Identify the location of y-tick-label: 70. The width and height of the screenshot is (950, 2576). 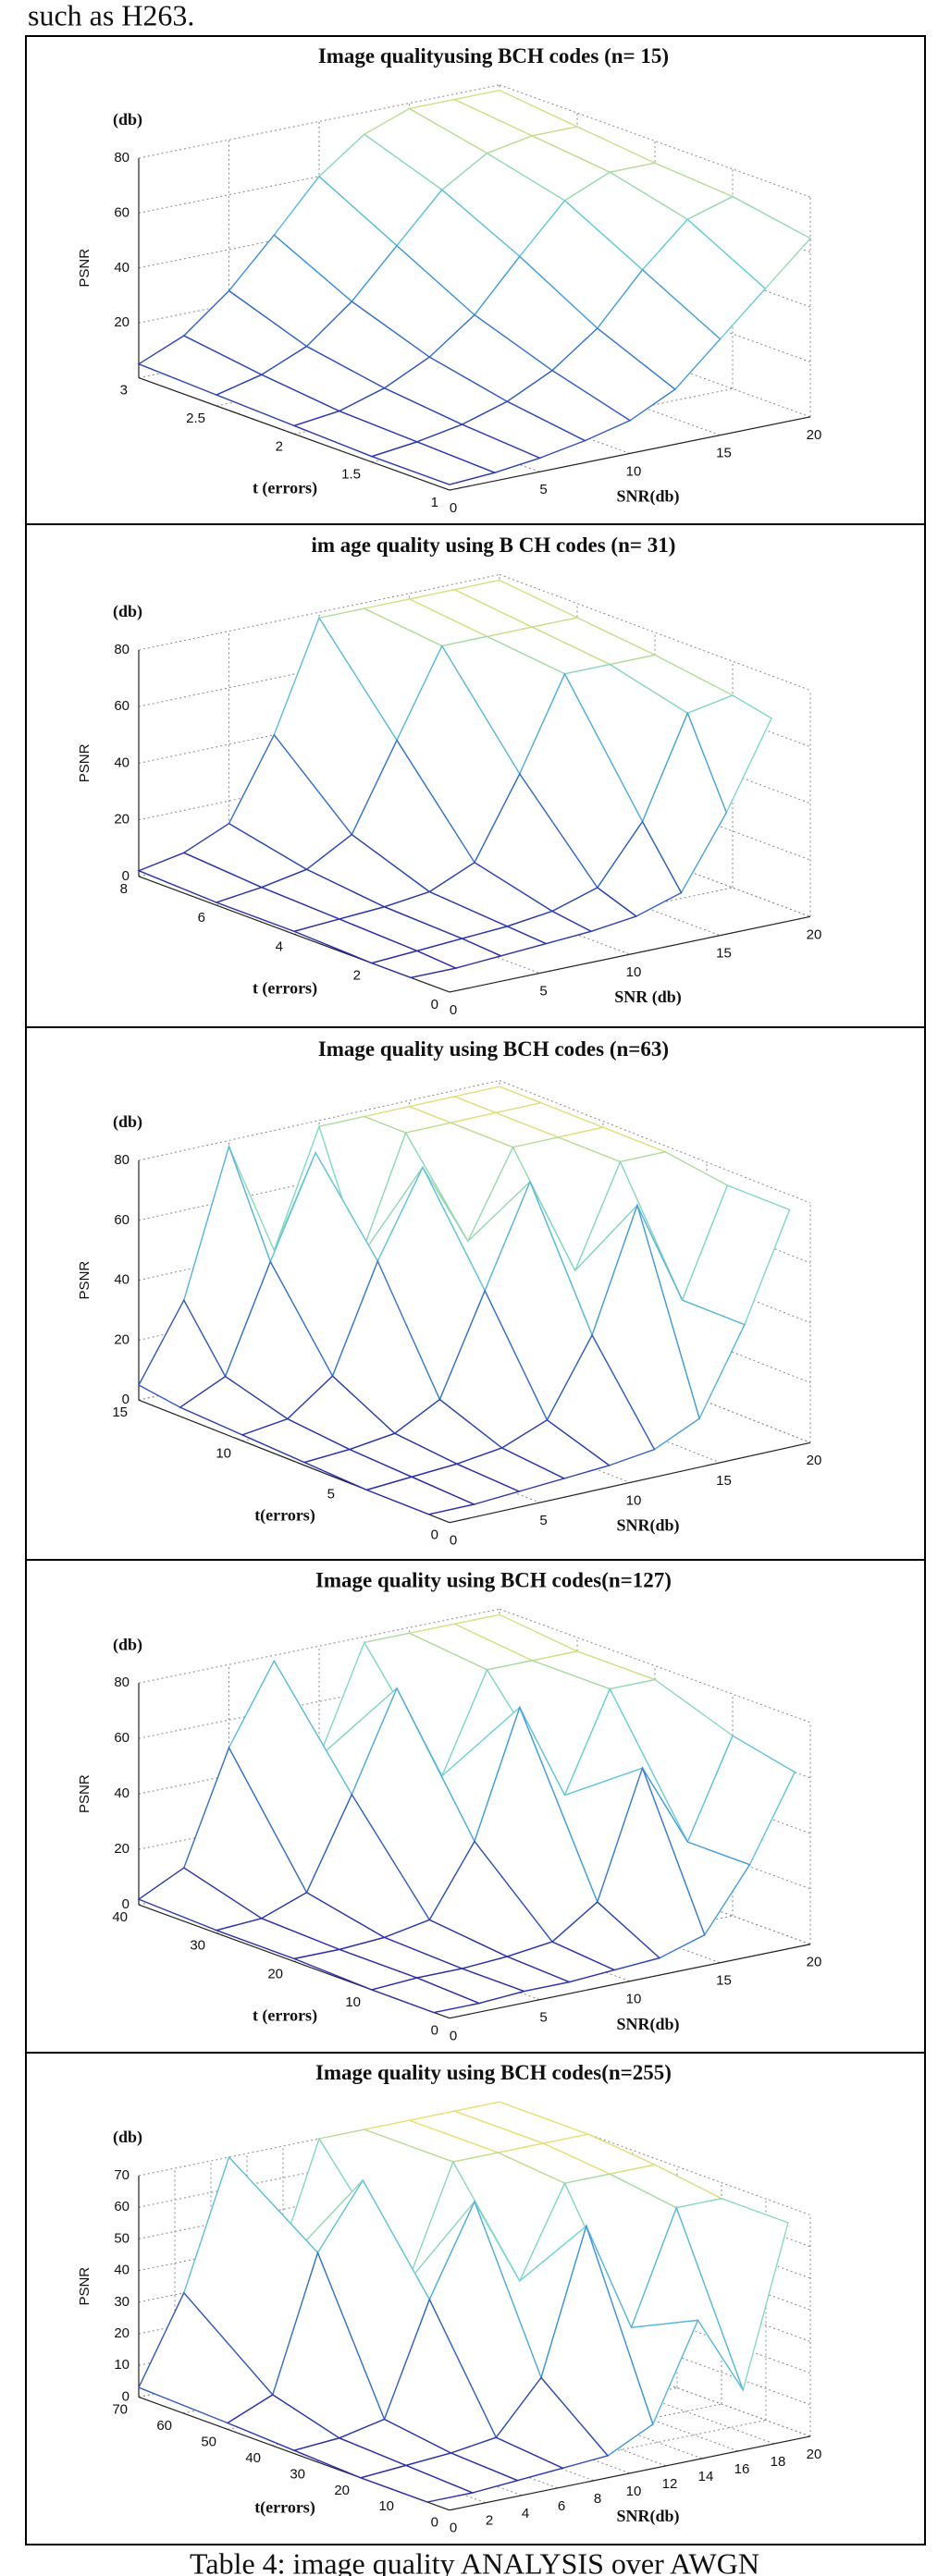
(120, 2409).